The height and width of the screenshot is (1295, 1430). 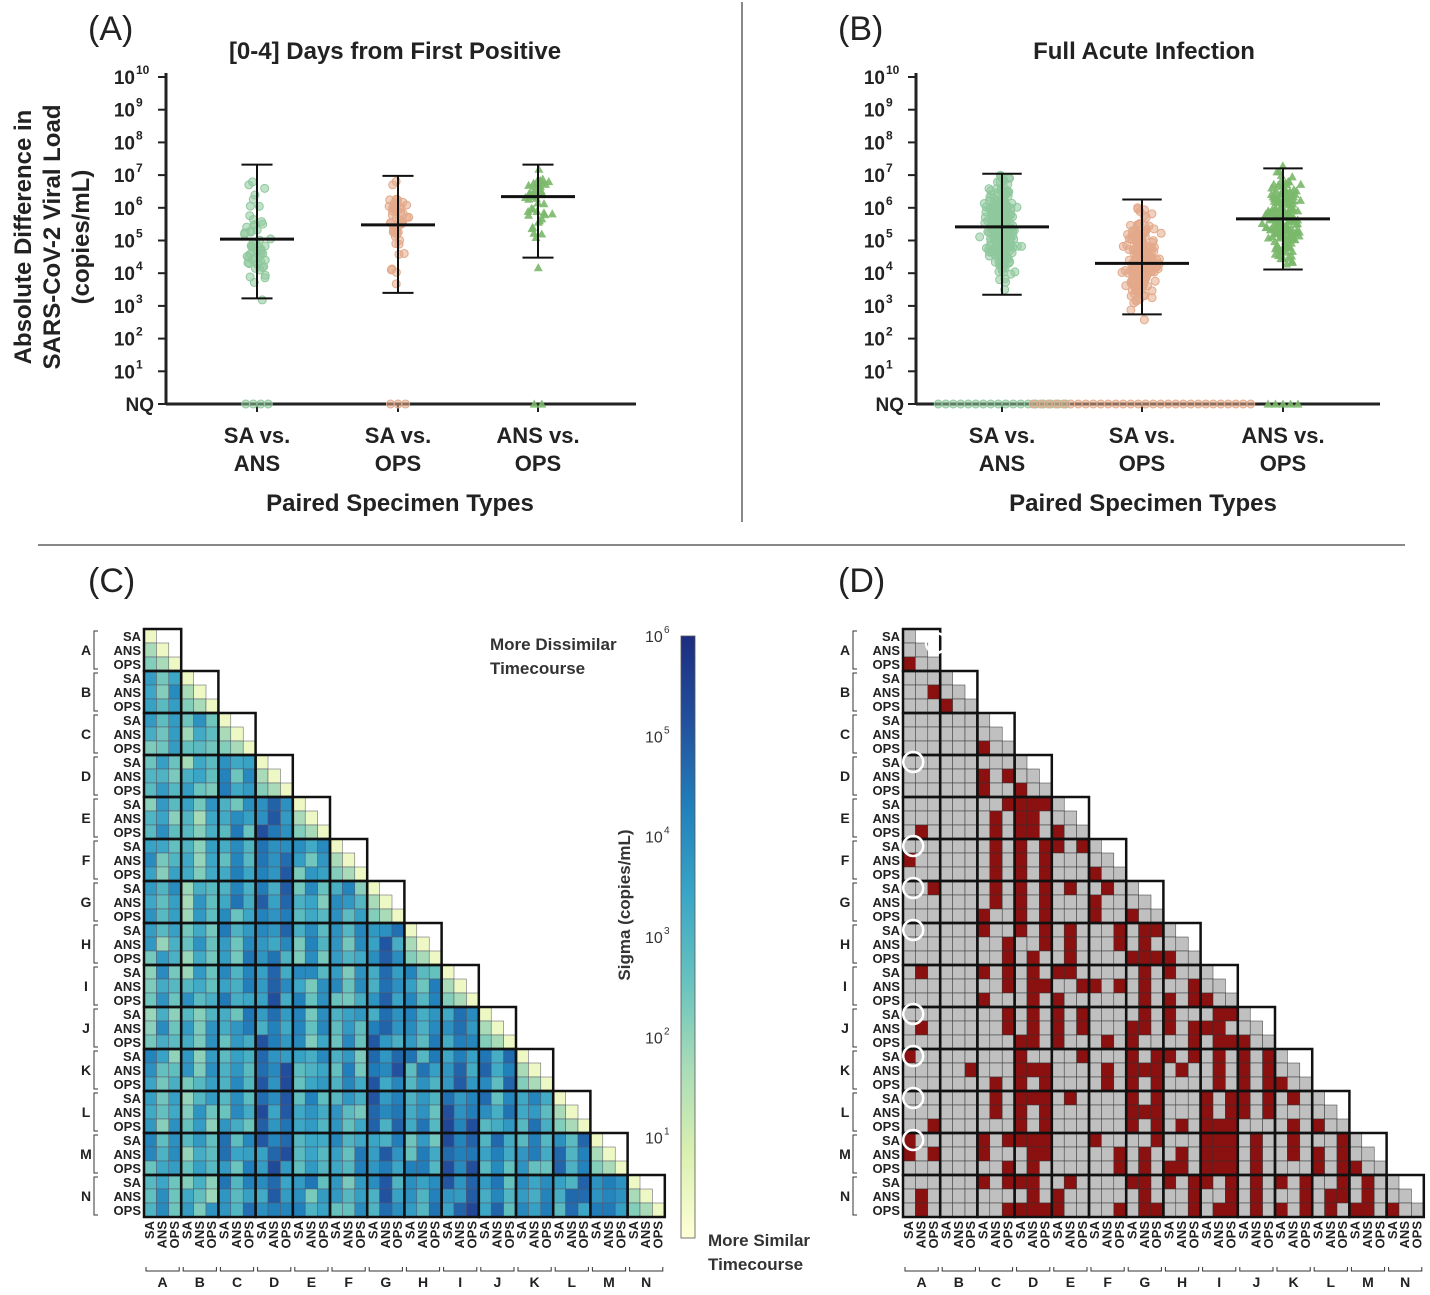 What do you see at coordinates (887, 790) in the screenshot?
I see `row-subtype-label: OPS` at bounding box center [887, 790].